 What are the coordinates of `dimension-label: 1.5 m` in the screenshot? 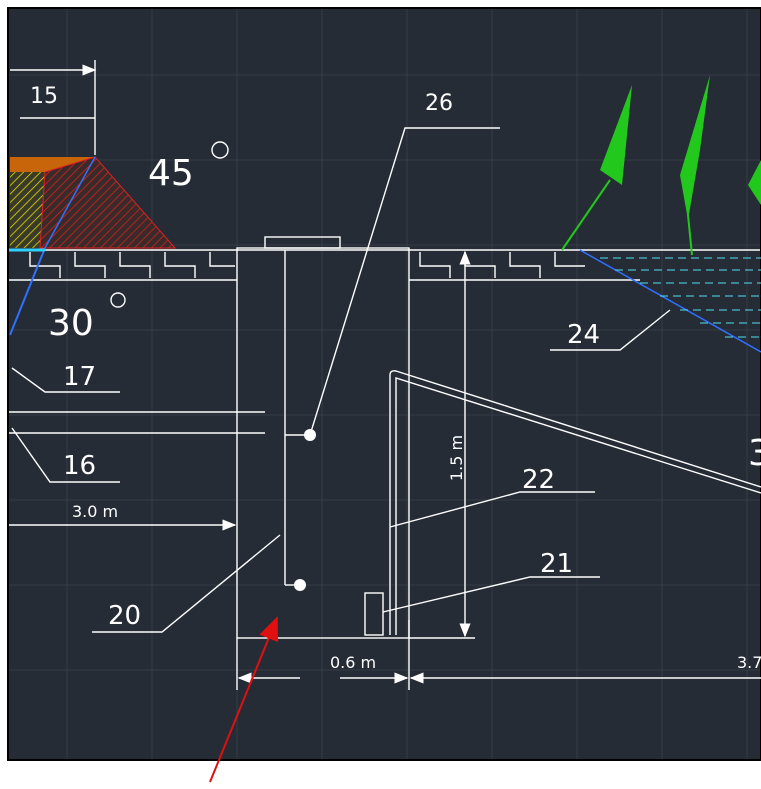 It's located at (456, 458).